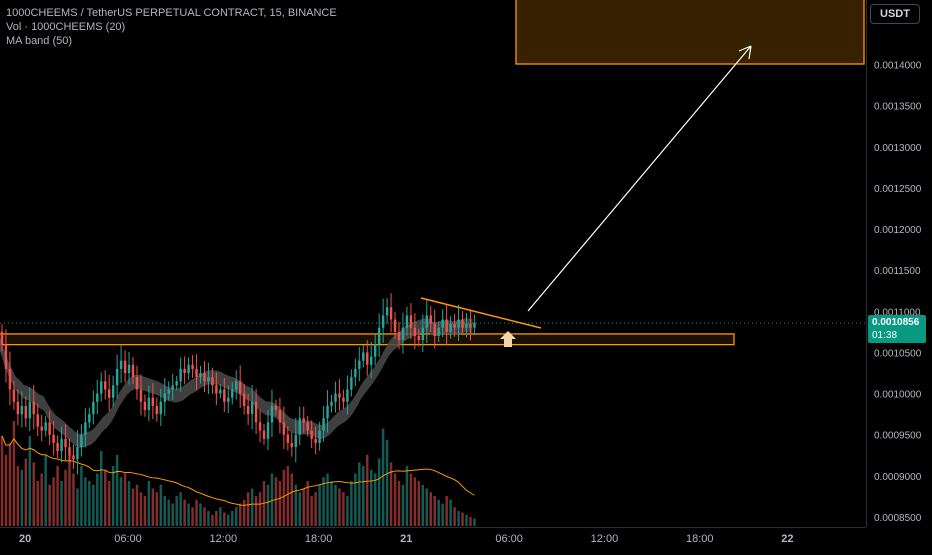 The image size is (932, 555). I want to click on projection-arrow, so click(639, 178).